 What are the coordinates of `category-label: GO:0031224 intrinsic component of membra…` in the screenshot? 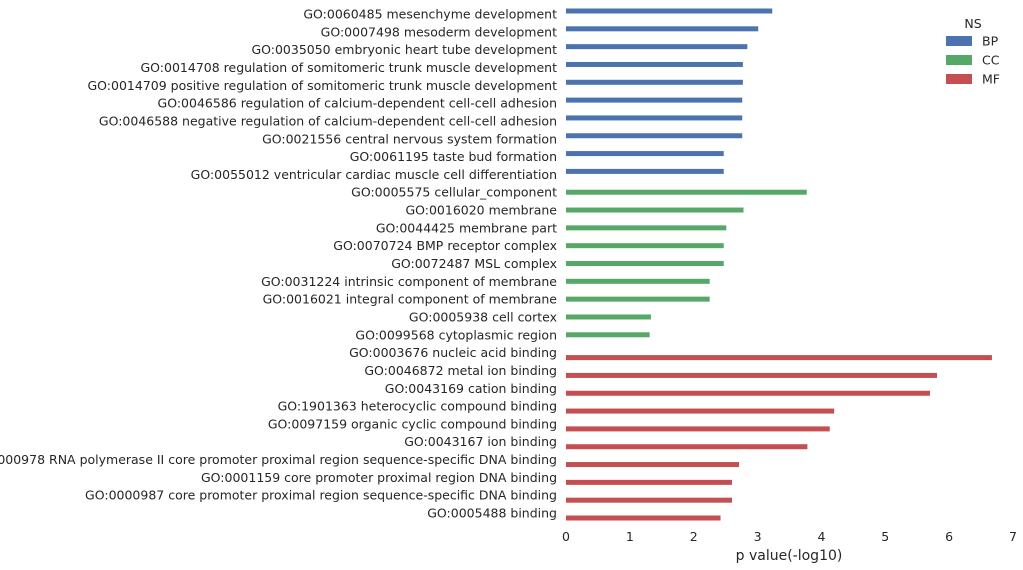 It's located at (409, 281).